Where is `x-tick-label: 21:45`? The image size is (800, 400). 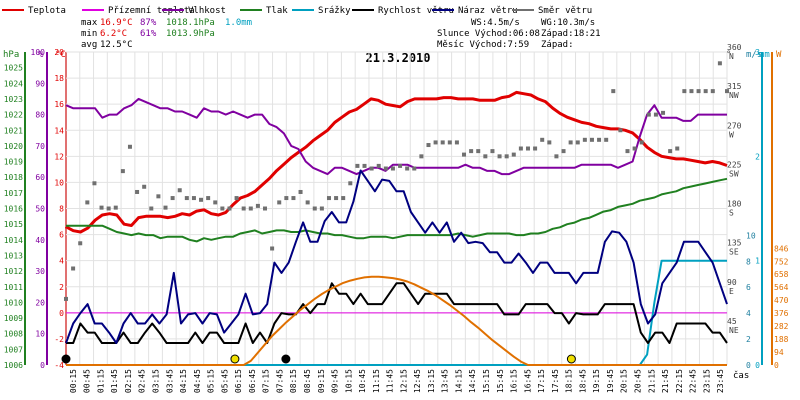
x-tick-label: 21:45 is located at coordinates (665, 381).